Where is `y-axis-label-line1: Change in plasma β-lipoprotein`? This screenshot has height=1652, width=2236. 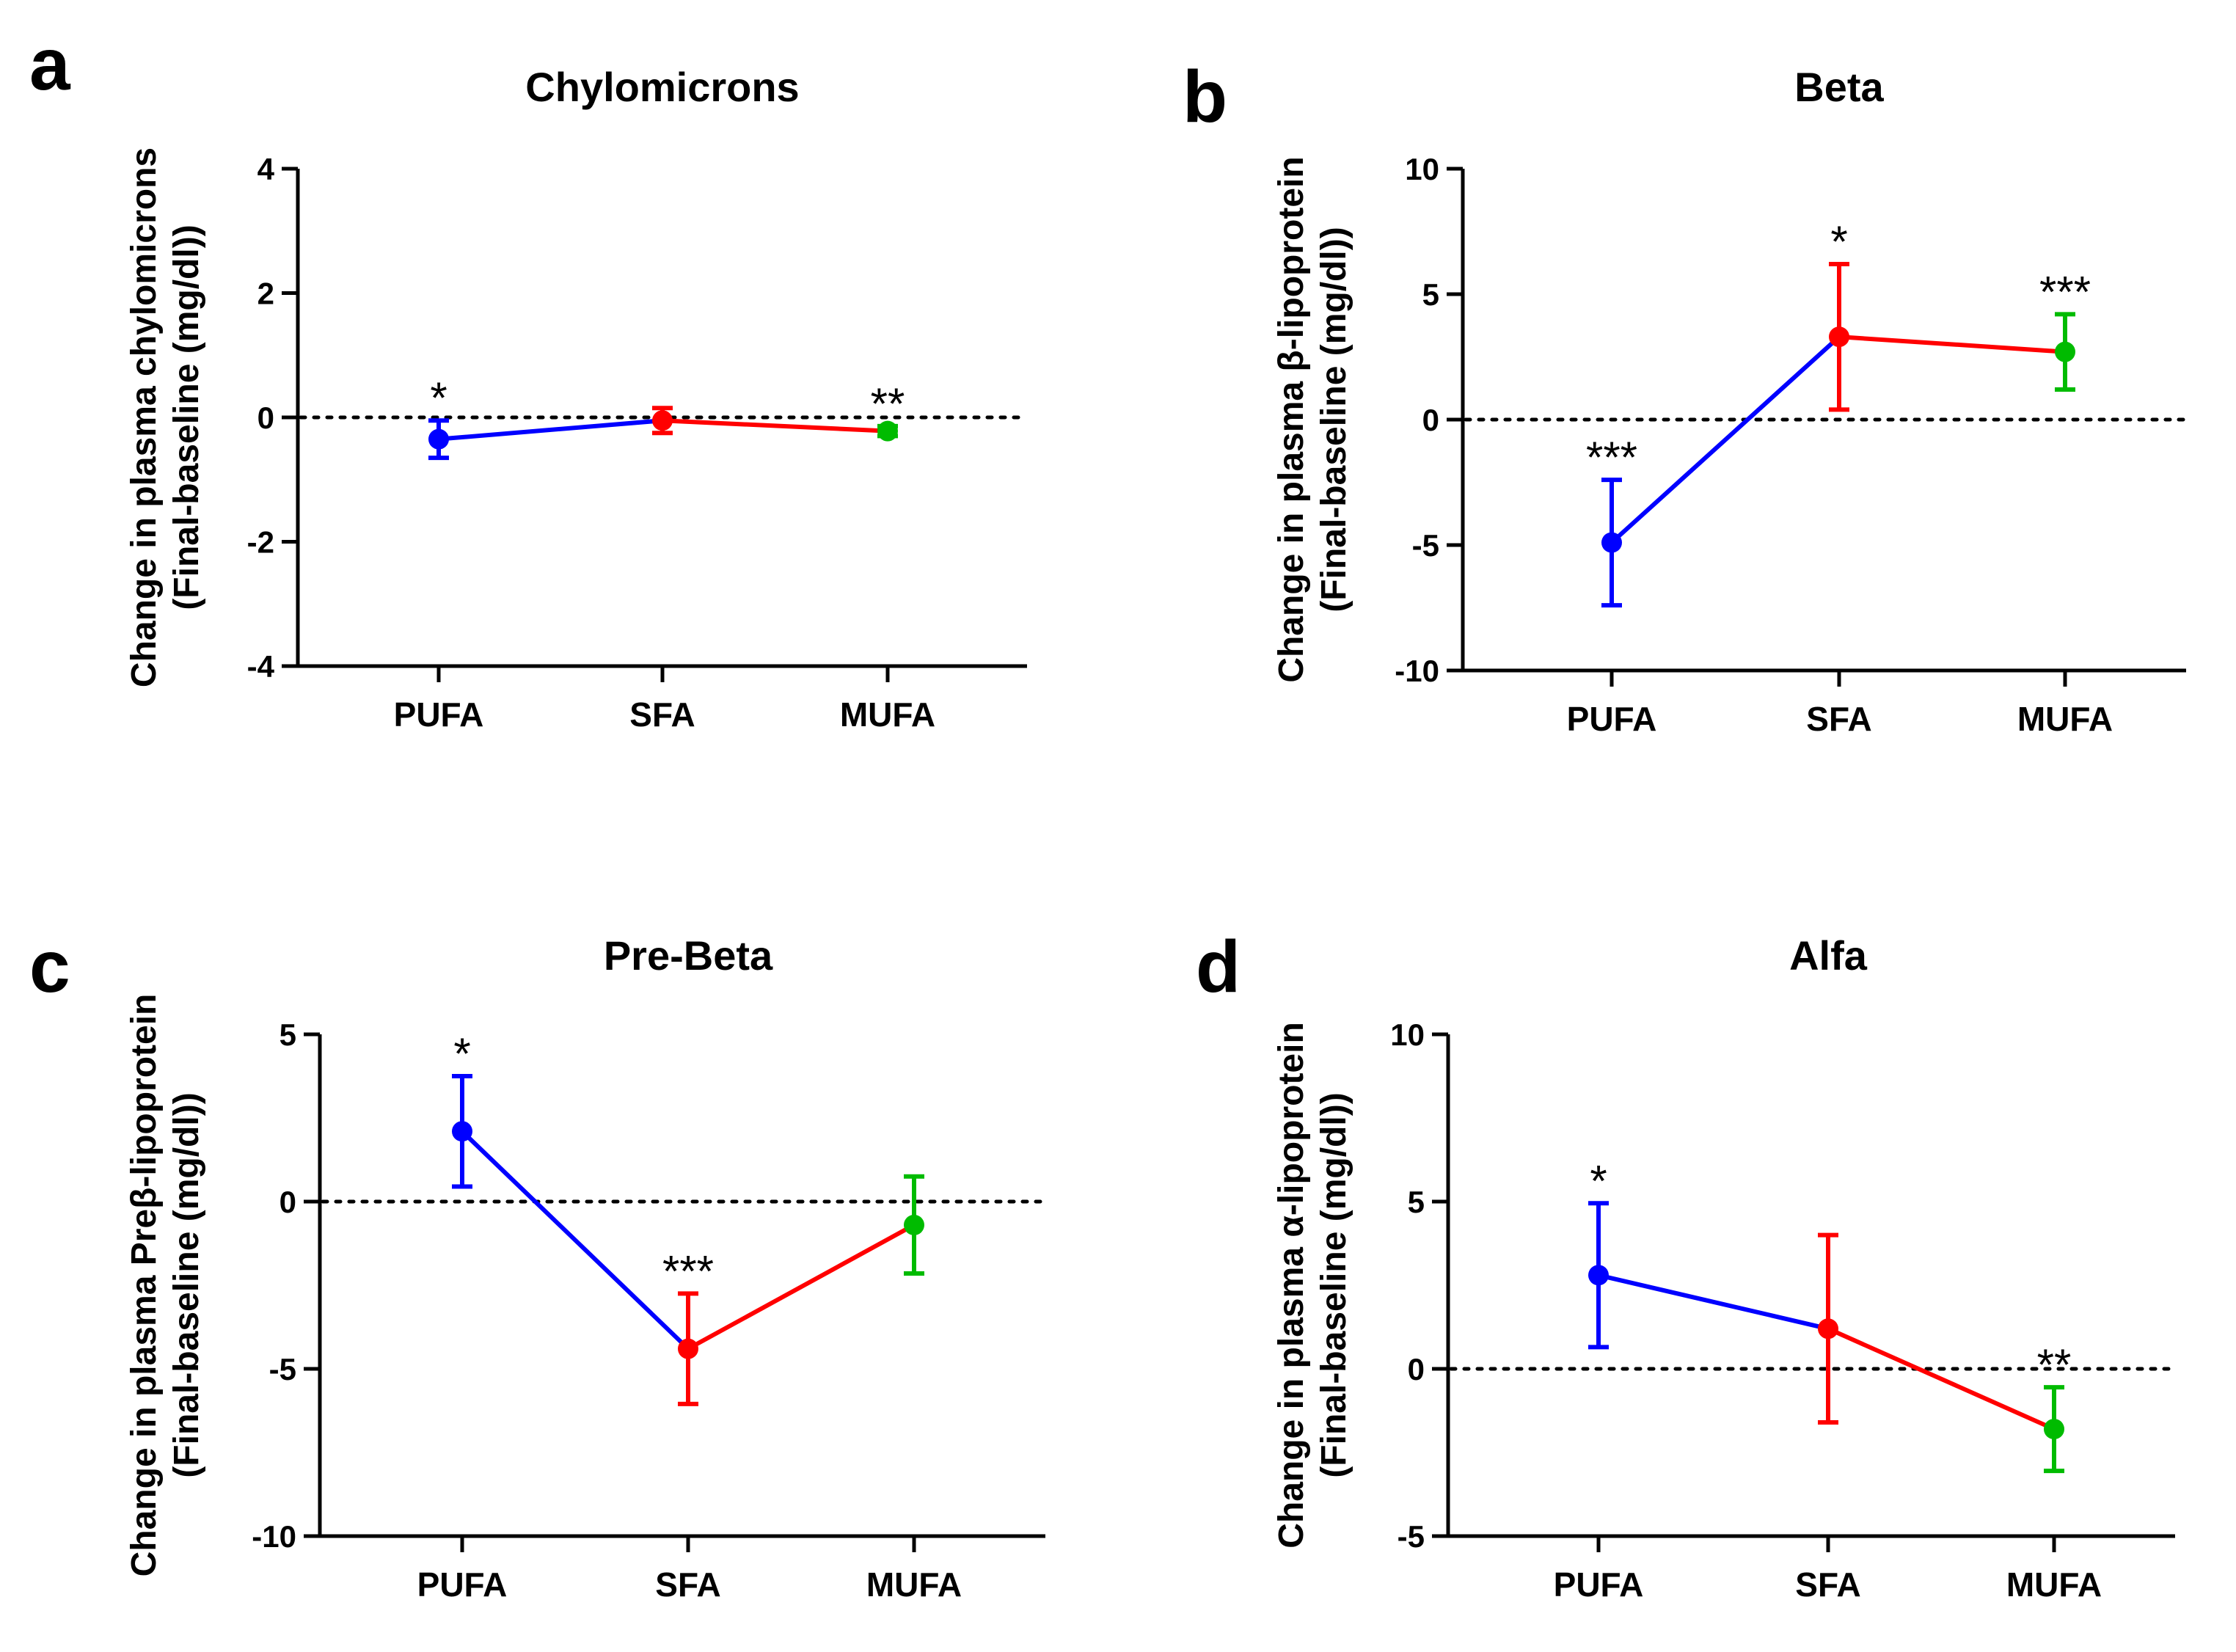 y-axis-label-line1: Change in plasma β-lipoprotein is located at coordinates (1291, 419).